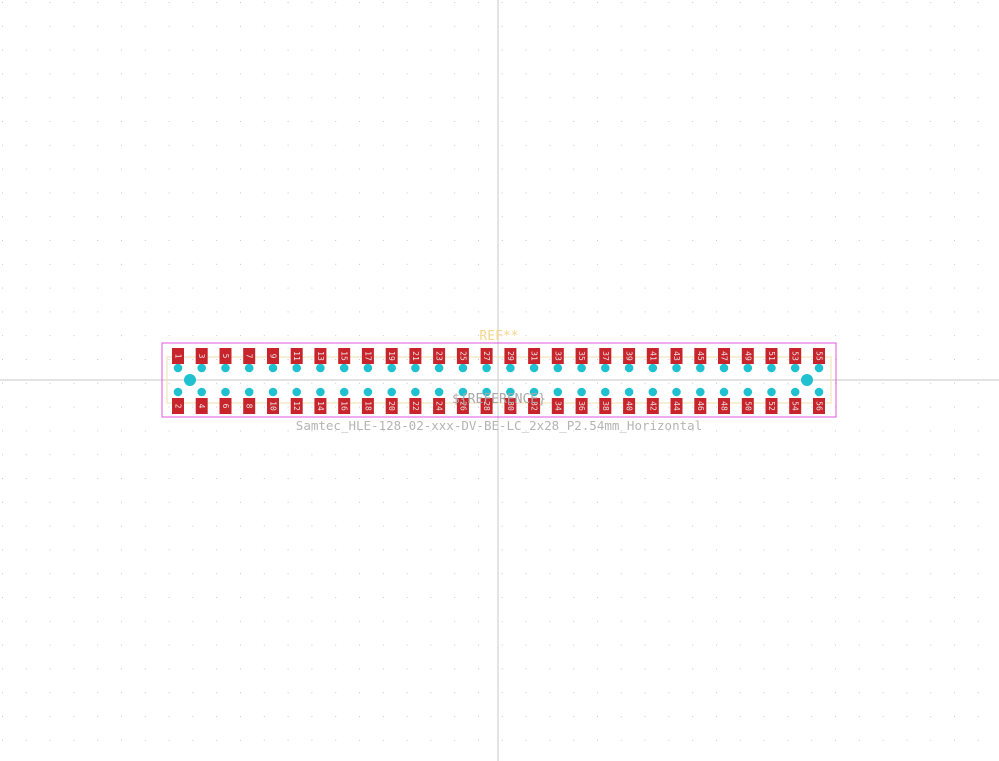 This screenshot has height=761, width=999. What do you see at coordinates (700, 406) in the screenshot?
I see `pad-46: 46` at bounding box center [700, 406].